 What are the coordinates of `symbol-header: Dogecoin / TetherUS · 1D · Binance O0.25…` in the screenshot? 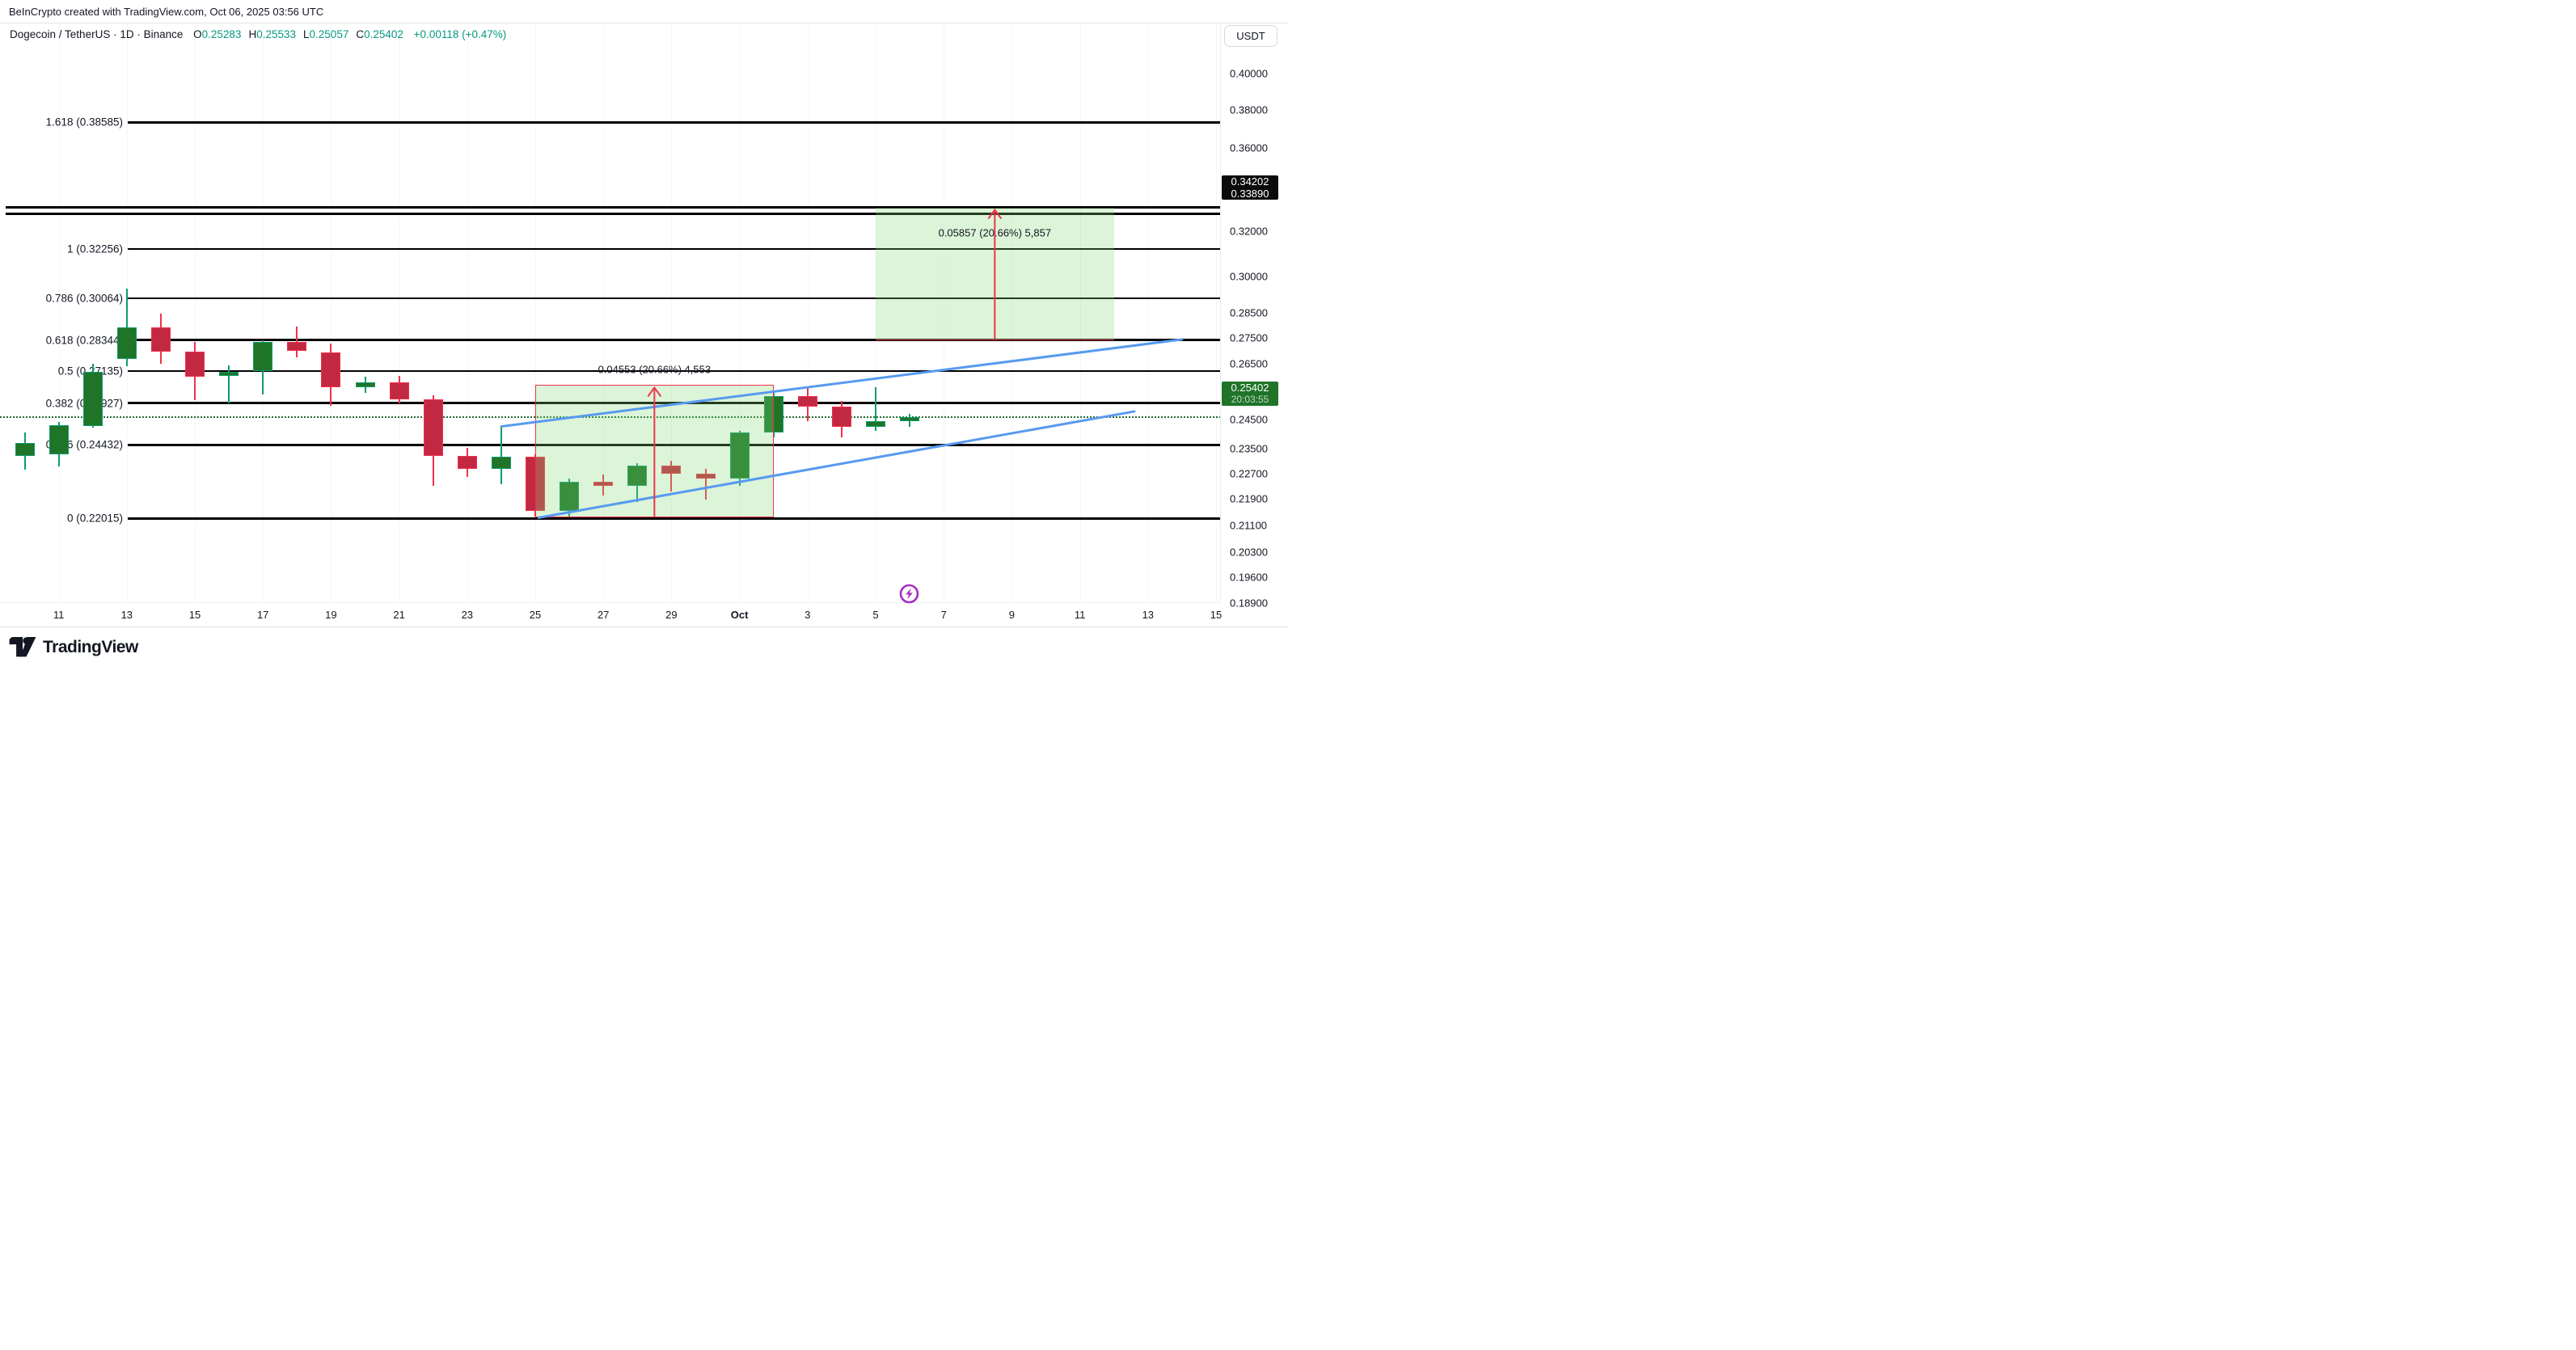 It's located at (258, 34).